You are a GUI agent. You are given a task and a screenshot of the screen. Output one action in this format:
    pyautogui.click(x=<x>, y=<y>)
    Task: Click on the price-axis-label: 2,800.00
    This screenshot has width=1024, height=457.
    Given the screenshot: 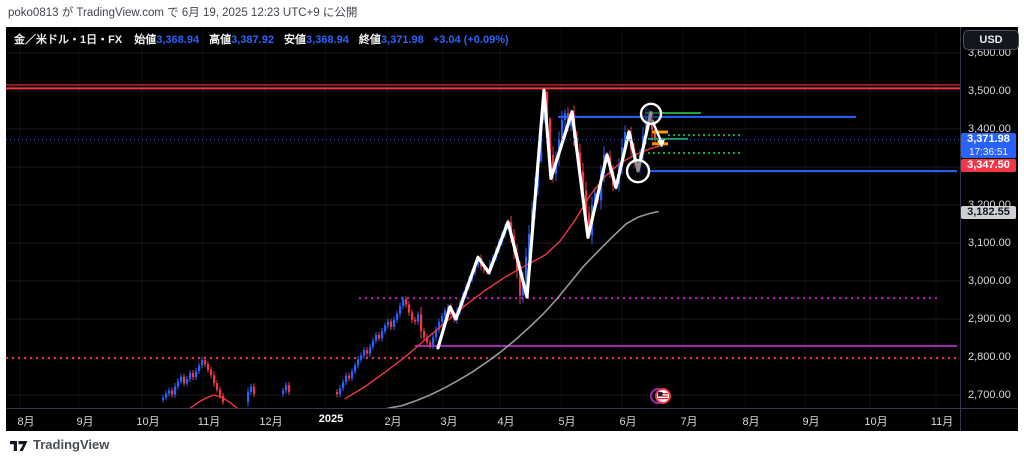 What is the action you would take?
    pyautogui.click(x=989, y=357)
    